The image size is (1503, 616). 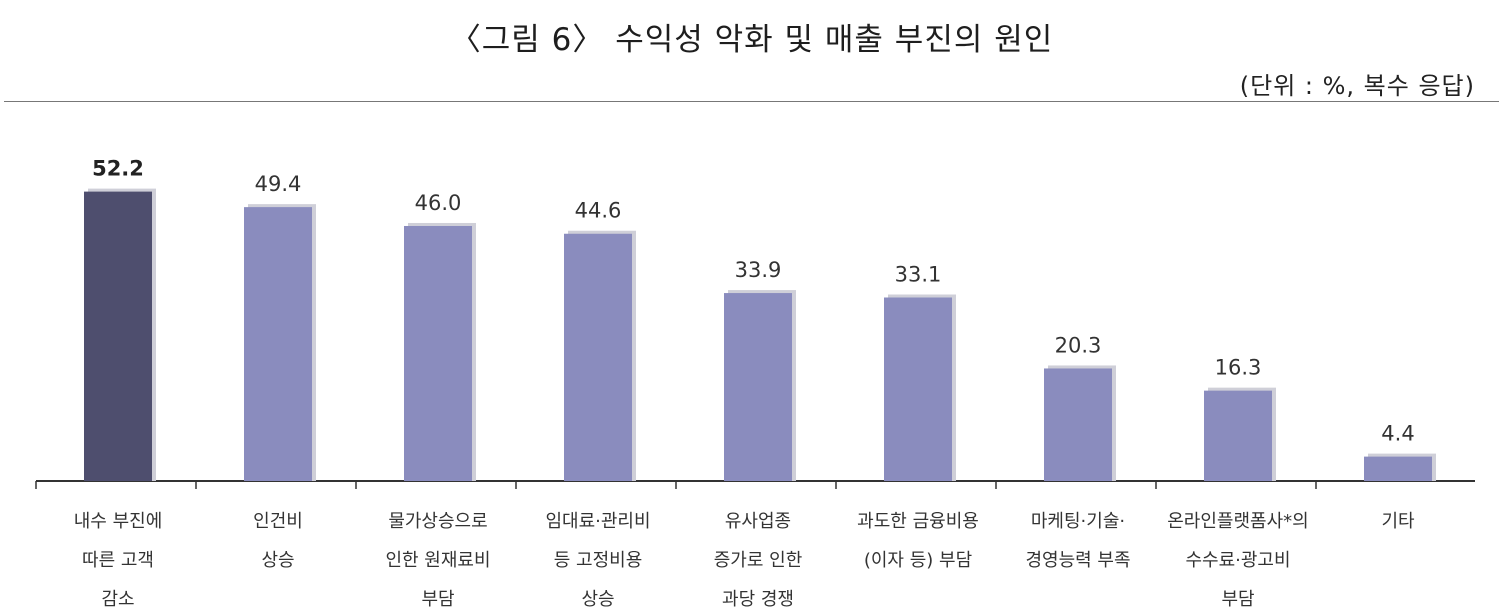 I want to click on data-label: 33.9, so click(x=758, y=270).